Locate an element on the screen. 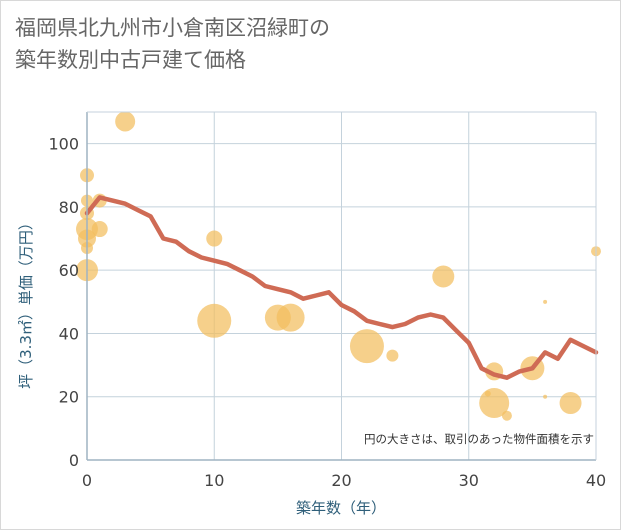  x-tick-label: 10 is located at coordinates (214, 480).